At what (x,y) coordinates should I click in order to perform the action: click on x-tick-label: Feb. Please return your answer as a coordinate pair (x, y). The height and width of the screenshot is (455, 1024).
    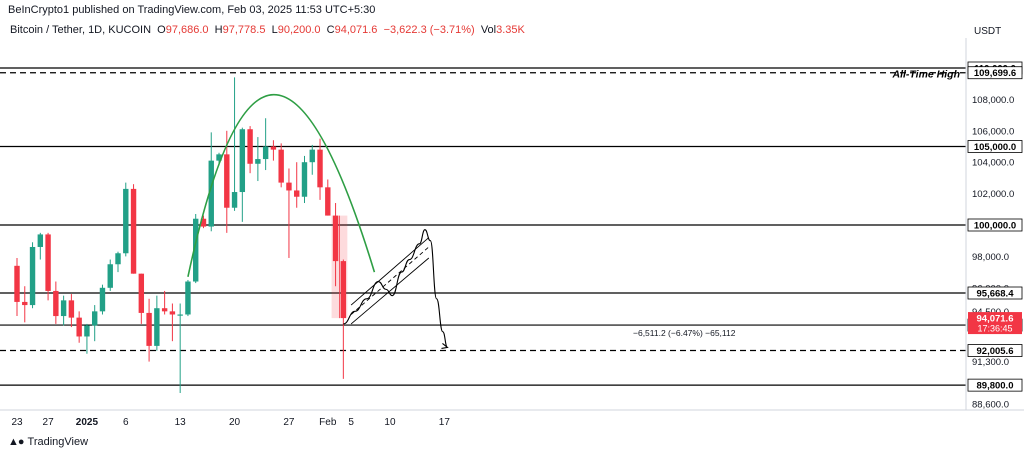
    Looking at the image, I should click on (328, 422).